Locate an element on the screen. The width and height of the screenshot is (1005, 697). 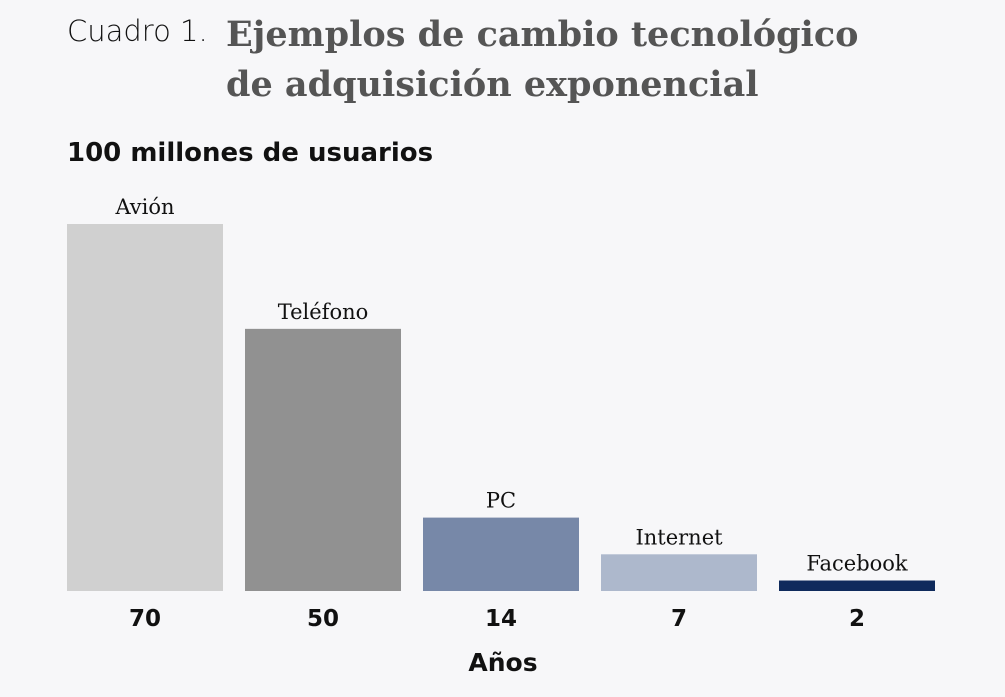
category-label: Facebook is located at coordinates (857, 564).